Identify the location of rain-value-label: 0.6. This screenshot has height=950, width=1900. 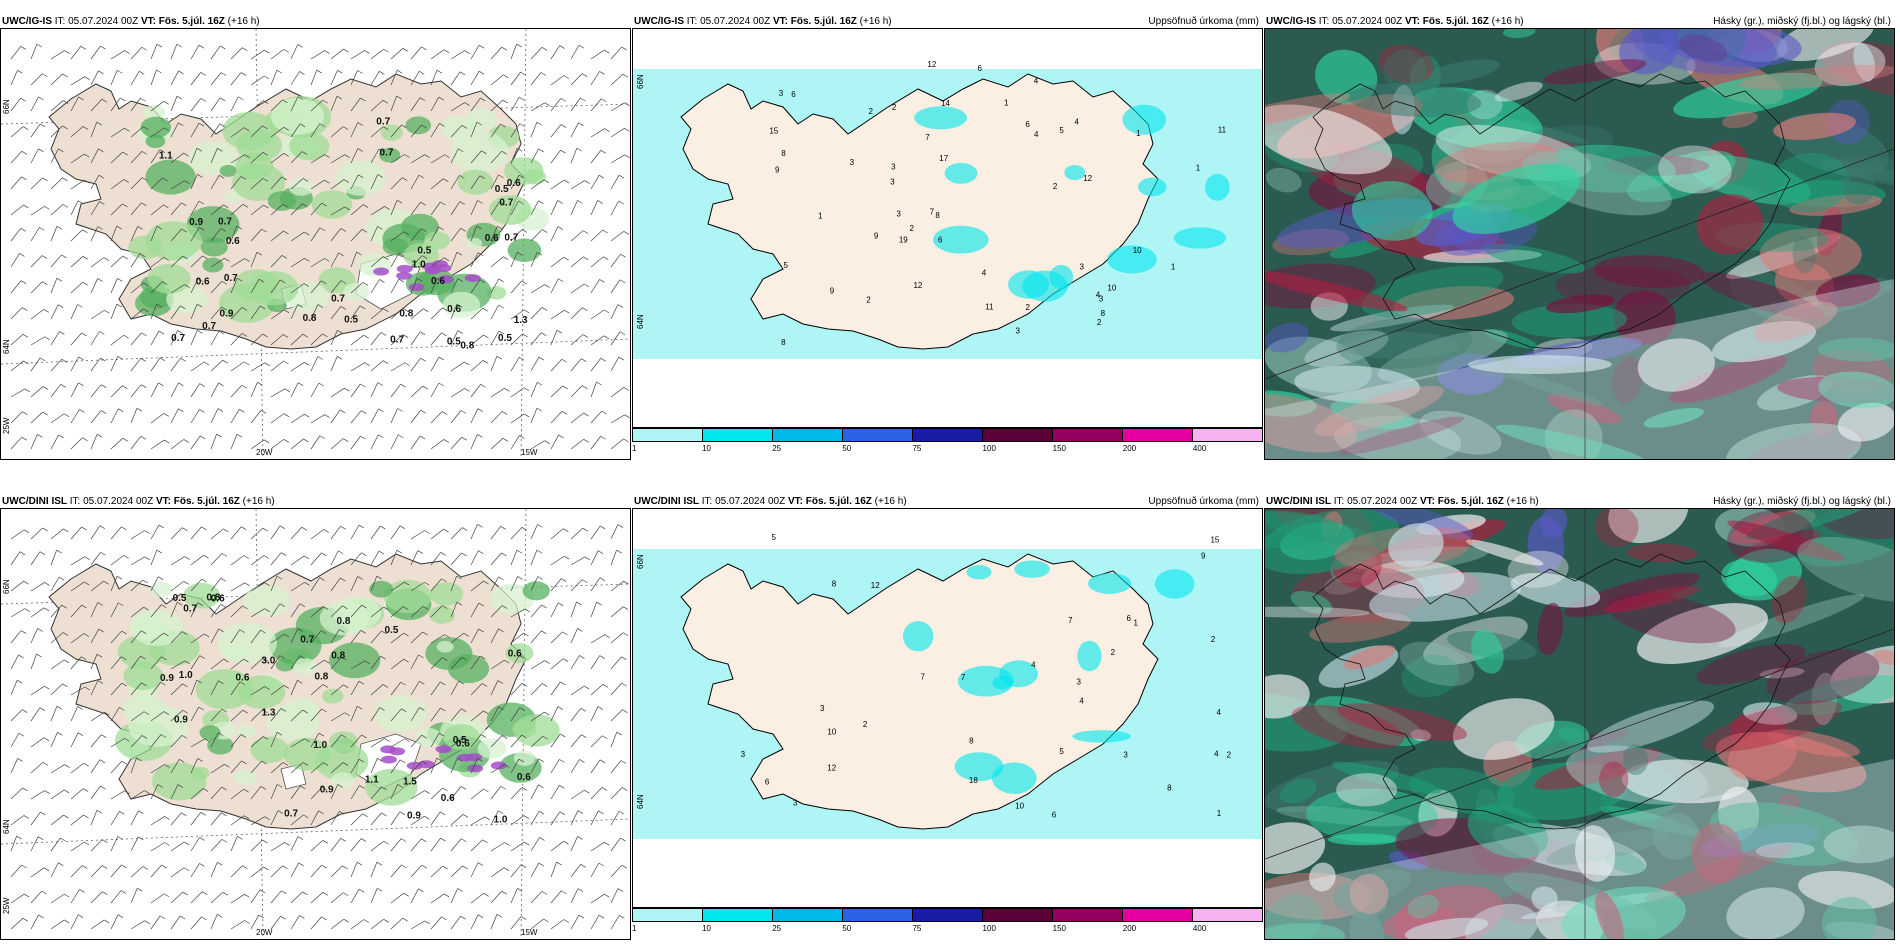
(463, 744).